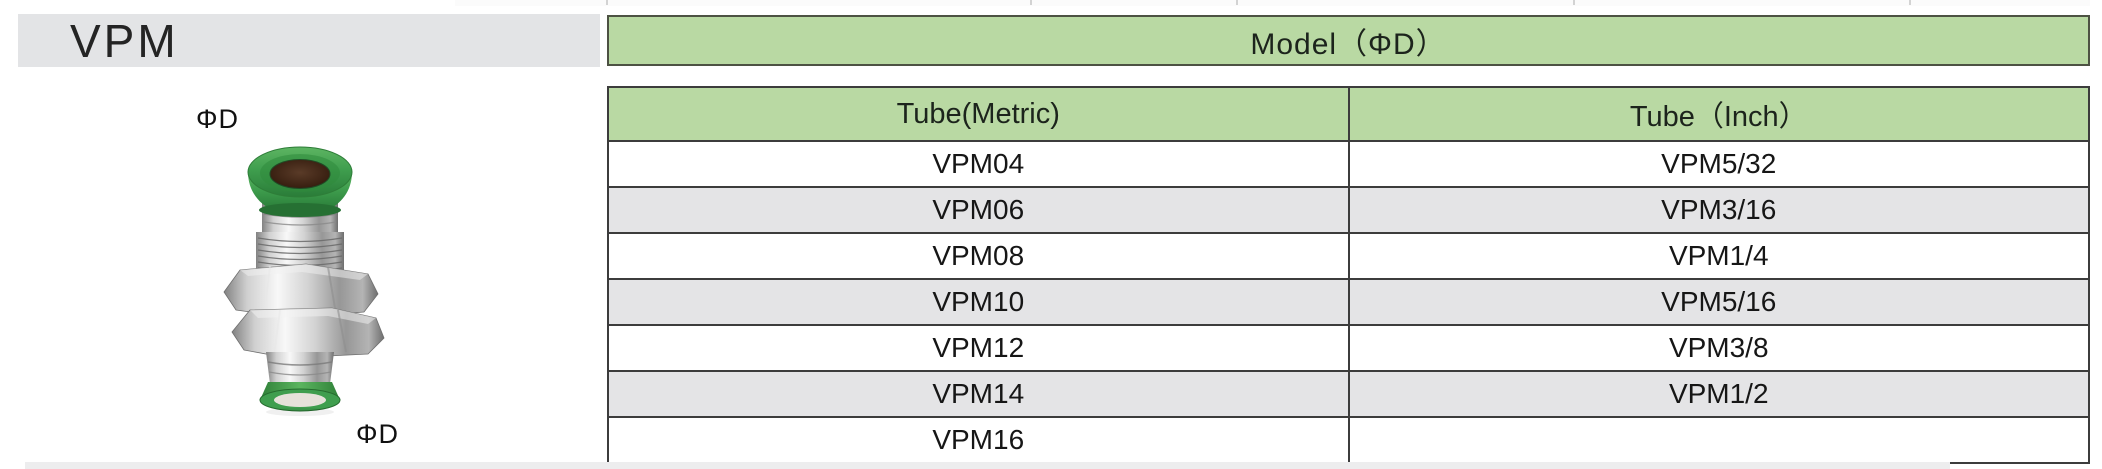  What do you see at coordinates (308, 333) in the screenshot?
I see `hex-nut-lower` at bounding box center [308, 333].